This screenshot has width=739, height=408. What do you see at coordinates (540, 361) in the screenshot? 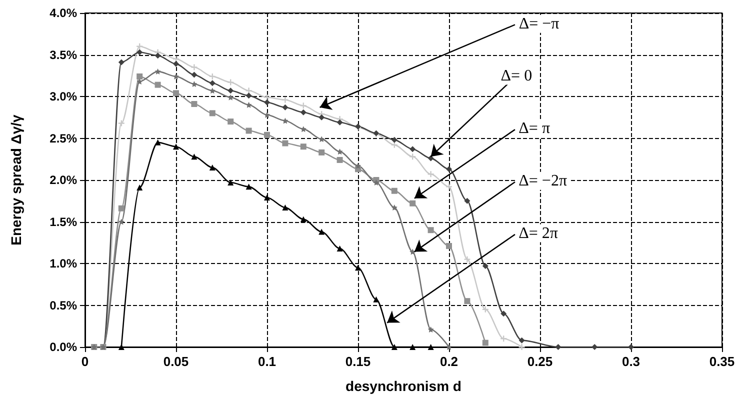
I see `x-tick-label: 0.25` at bounding box center [540, 361].